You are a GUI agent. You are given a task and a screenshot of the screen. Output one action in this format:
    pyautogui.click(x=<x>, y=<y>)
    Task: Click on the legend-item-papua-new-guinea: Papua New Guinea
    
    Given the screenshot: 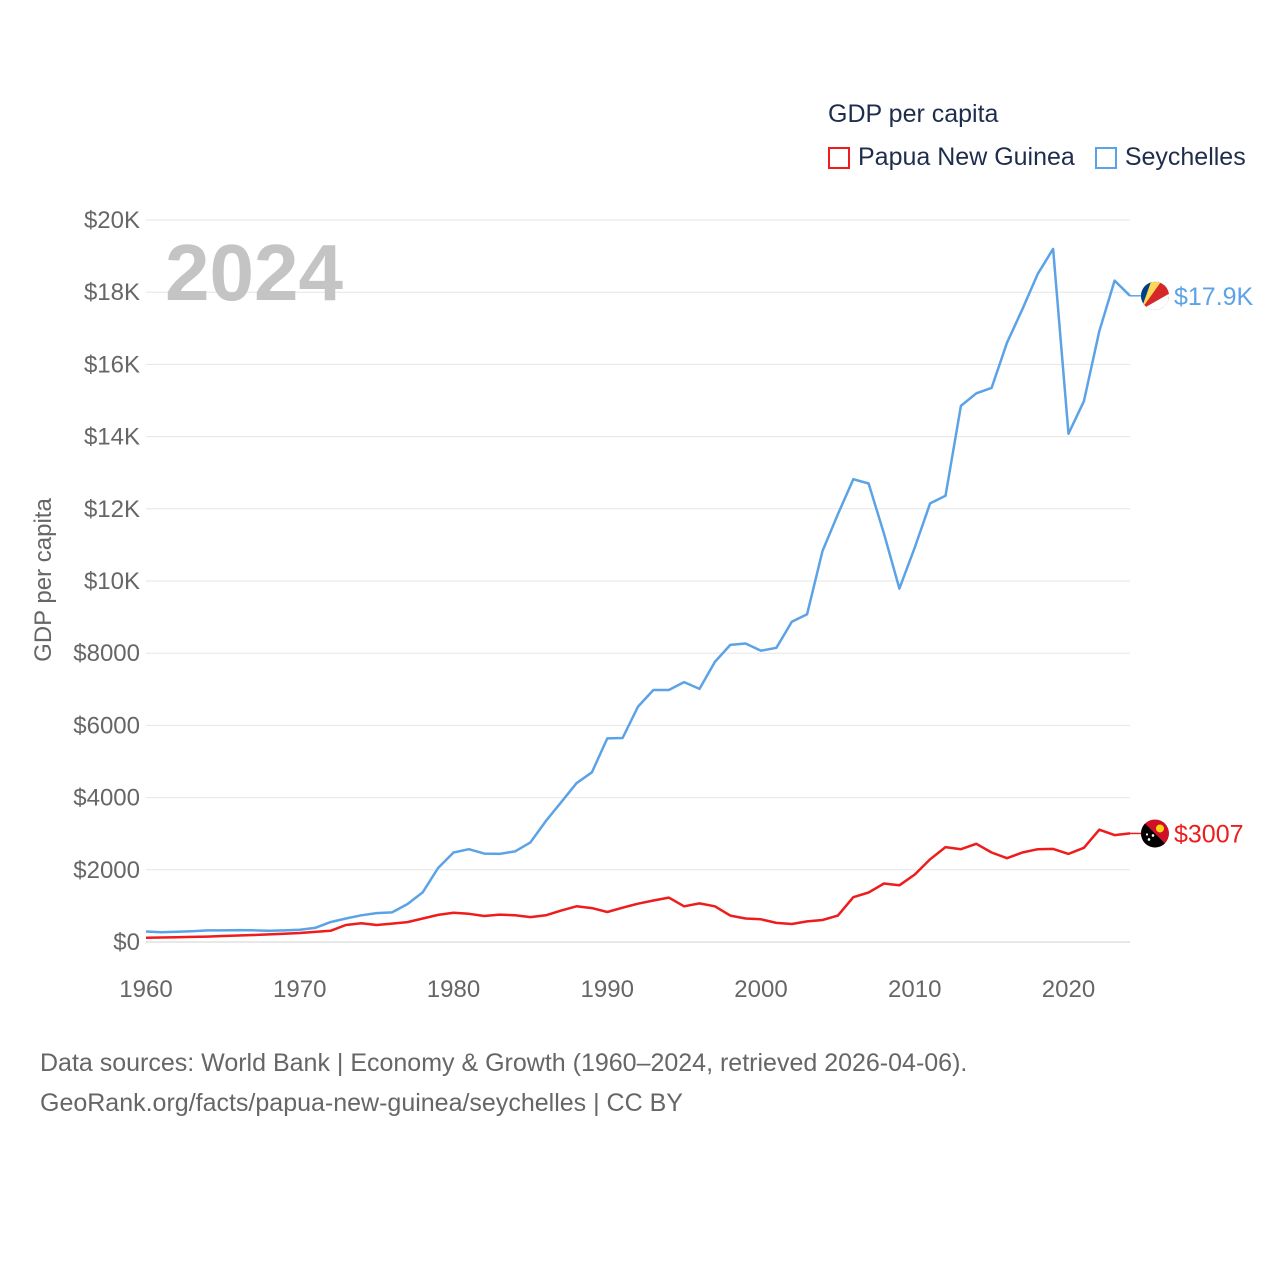 What is the action you would take?
    pyautogui.click(x=951, y=157)
    